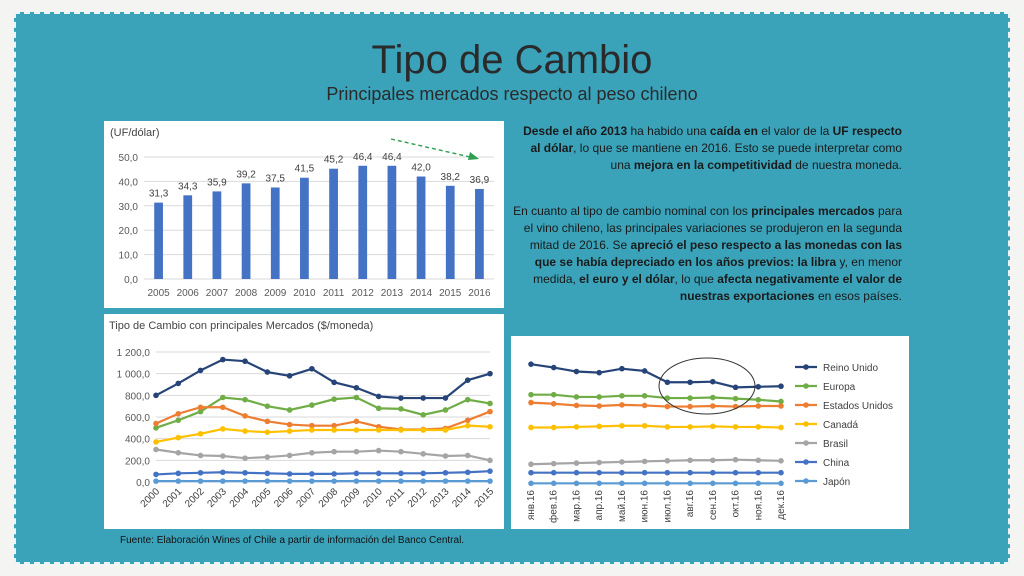 The width and height of the screenshot is (1024, 576). What do you see at coordinates (480, 180) in the screenshot?
I see `bar-data-label: 36,9` at bounding box center [480, 180].